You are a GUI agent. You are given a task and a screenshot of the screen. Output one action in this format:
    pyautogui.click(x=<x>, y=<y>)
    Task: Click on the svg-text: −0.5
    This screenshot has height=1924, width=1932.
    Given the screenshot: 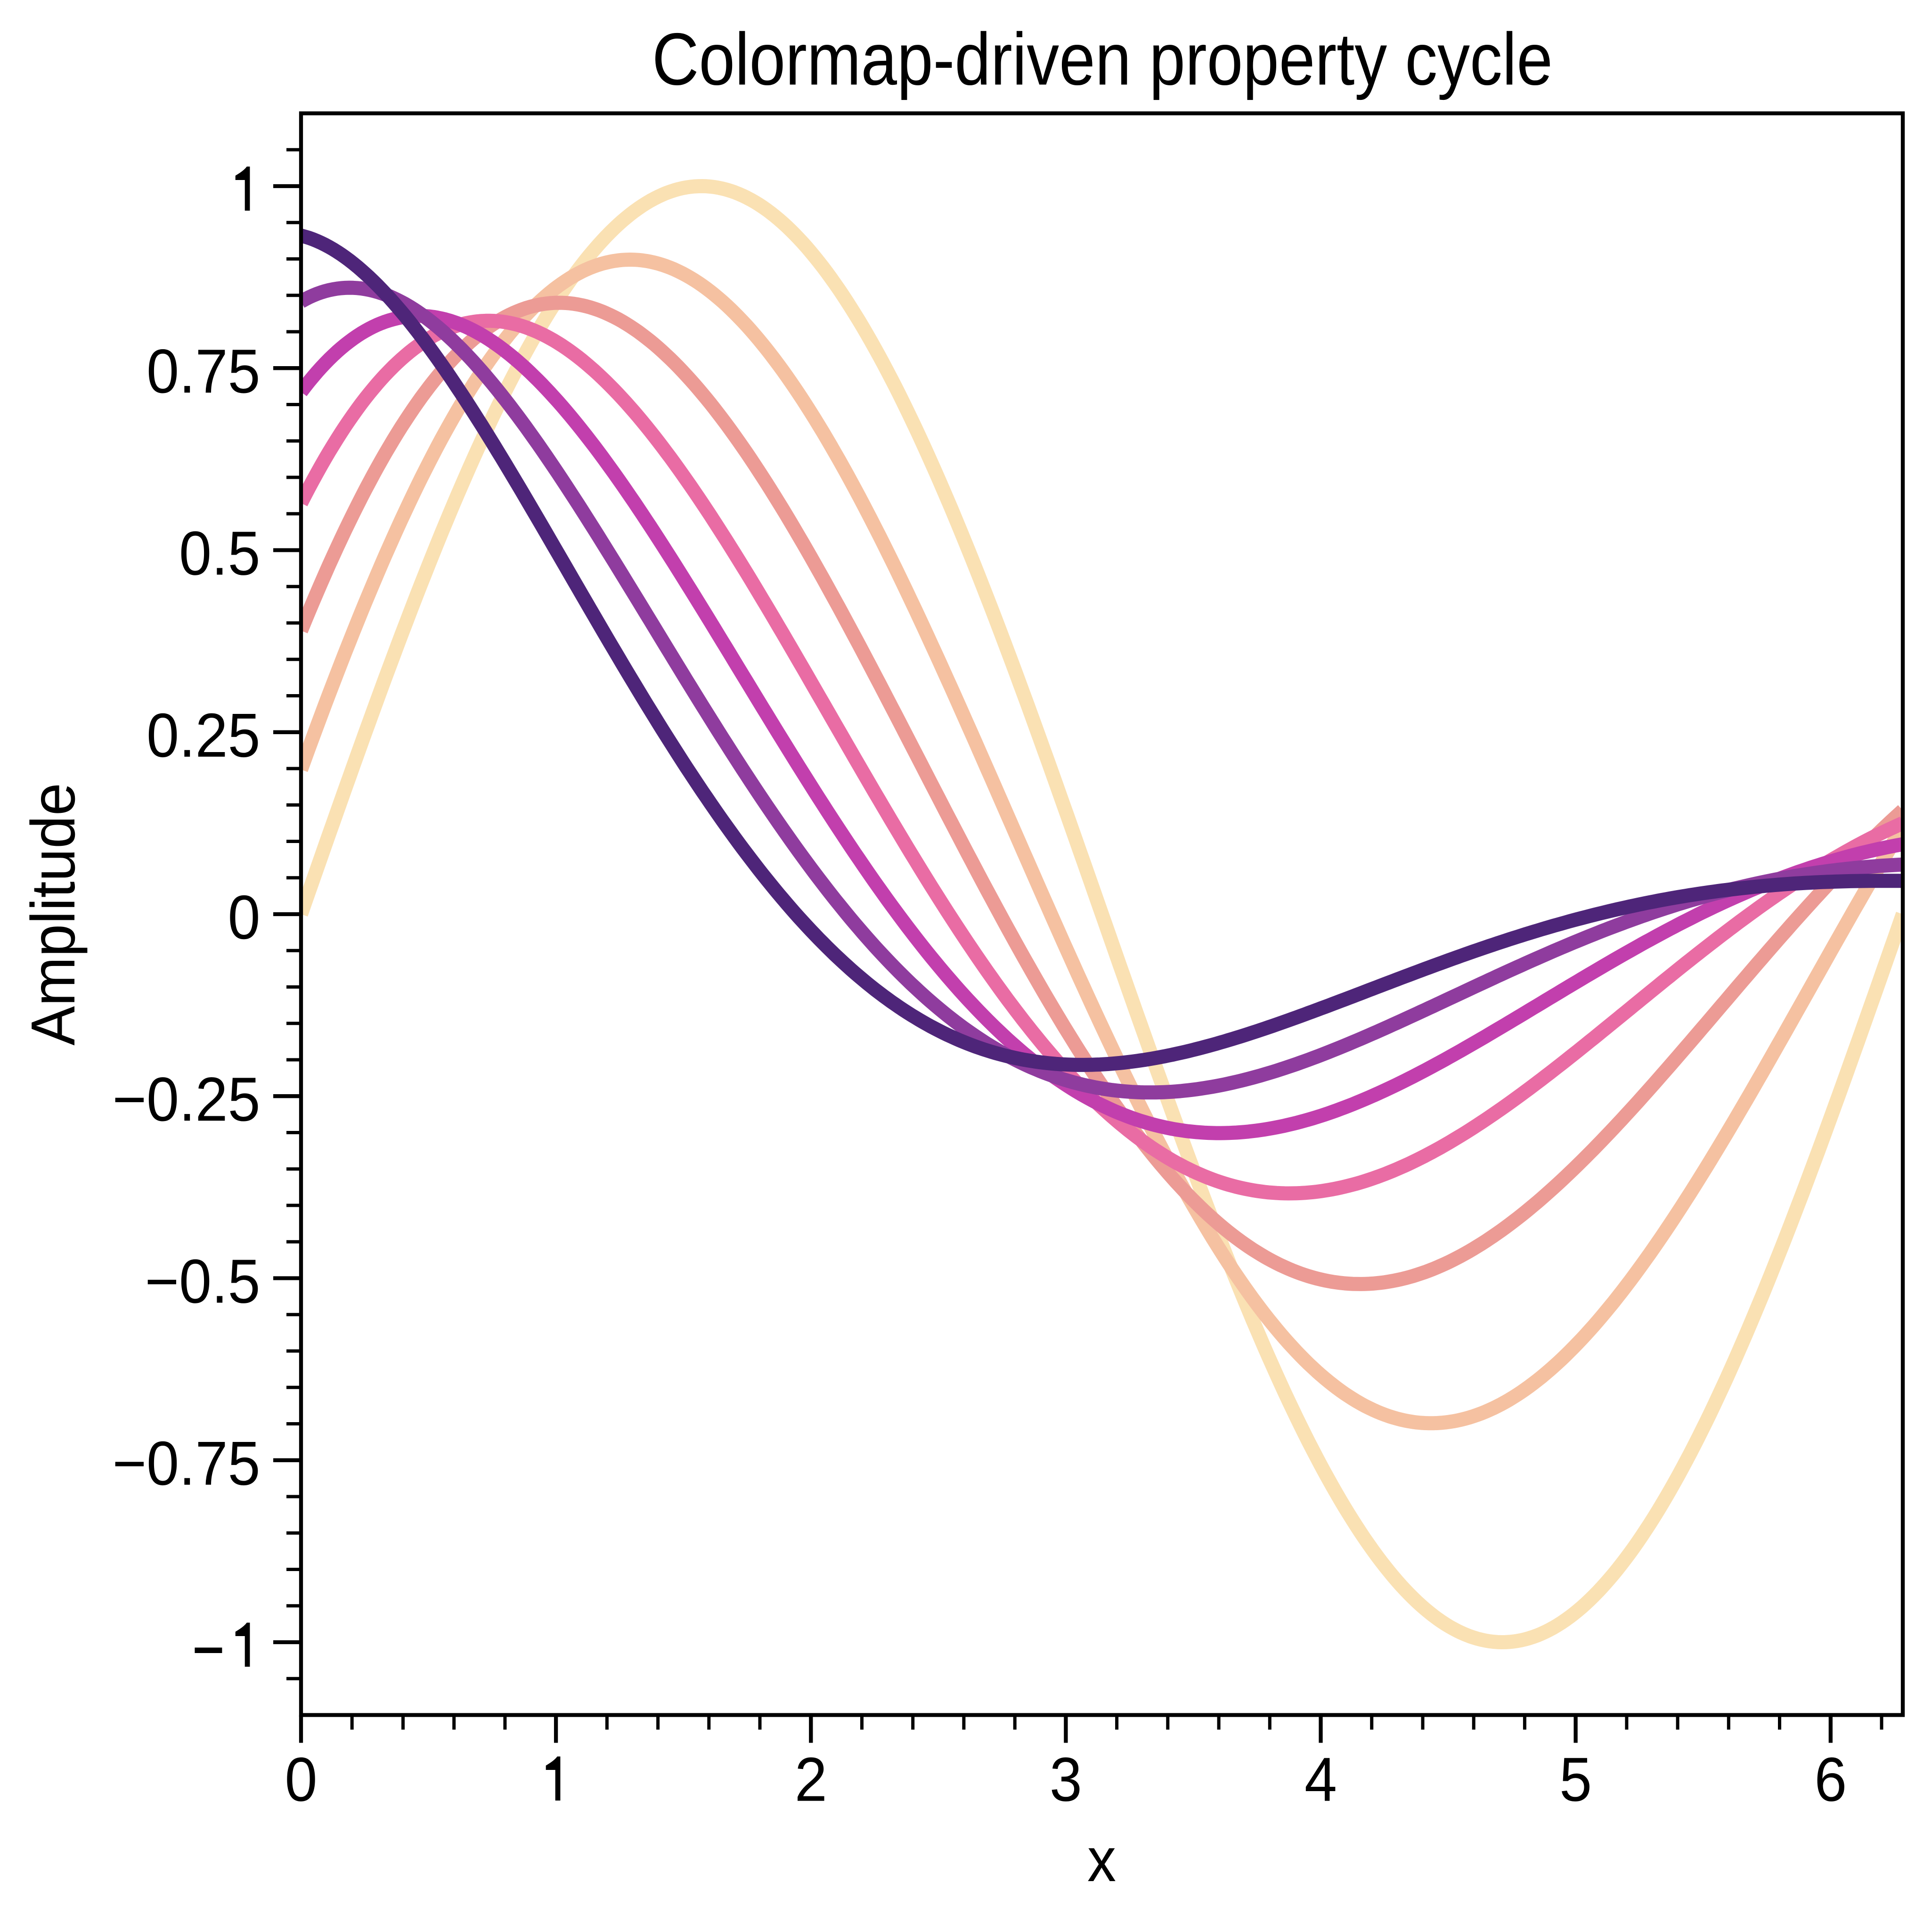 What is the action you would take?
    pyautogui.click(x=203, y=1281)
    